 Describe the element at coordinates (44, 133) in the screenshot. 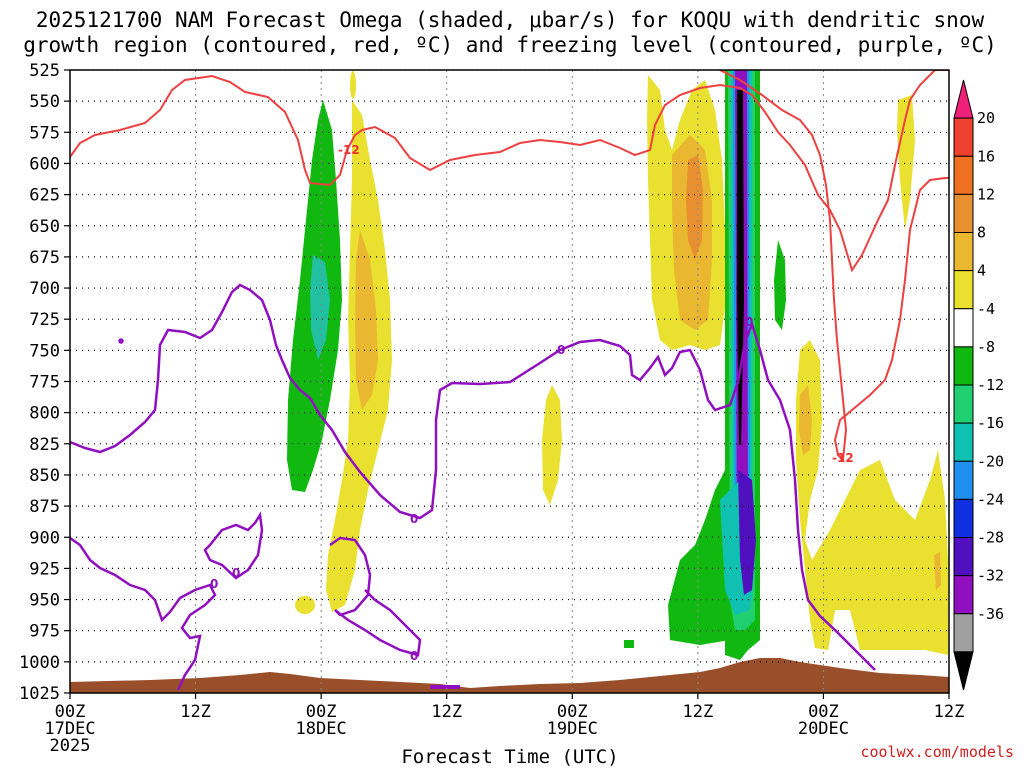

I see `y-tick-label: 575` at that location.